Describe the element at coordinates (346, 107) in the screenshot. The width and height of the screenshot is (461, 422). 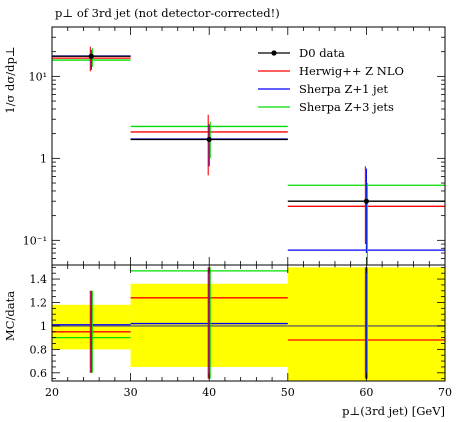
I see `legend-label: Sherpa Z+3 jets` at that location.